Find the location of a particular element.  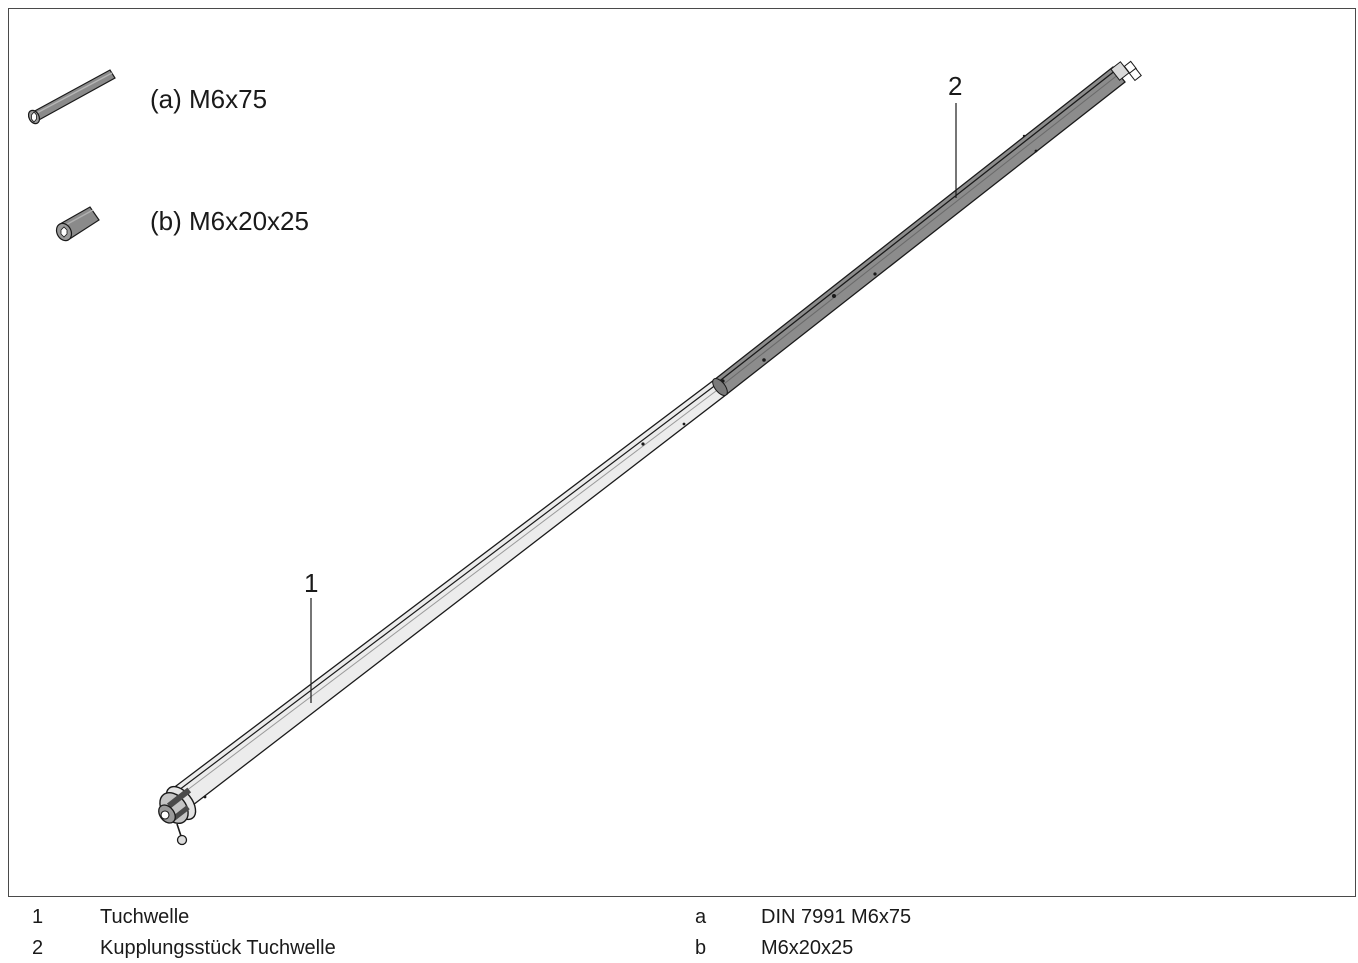

legend-text: DIN 7991 M6x75 is located at coordinates (836, 917).